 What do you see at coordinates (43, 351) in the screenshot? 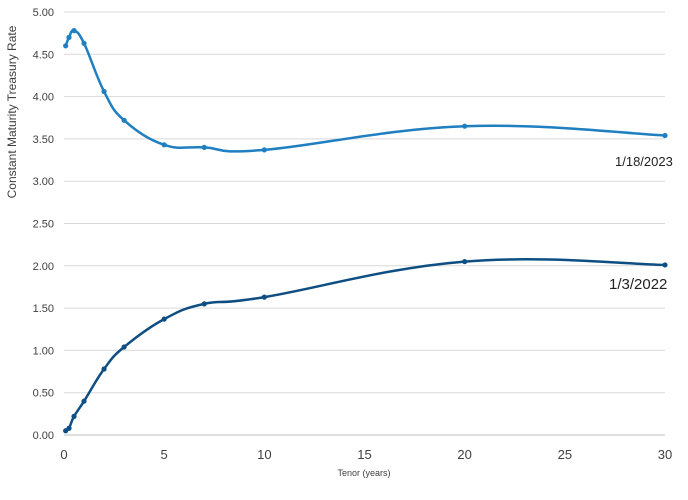
I see `y-tick-label: 1.00` at bounding box center [43, 351].